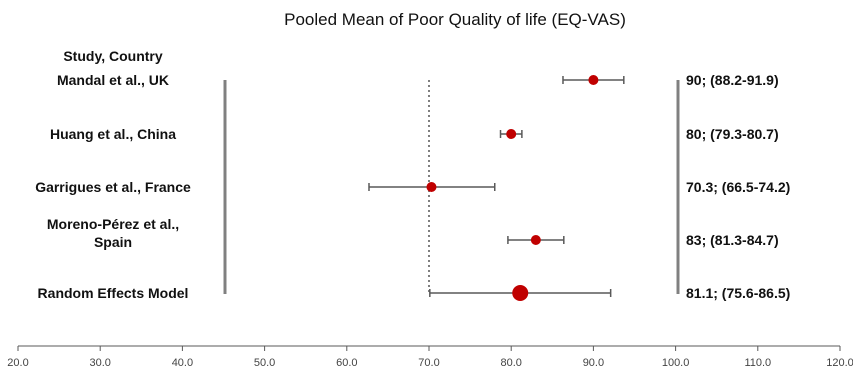 The width and height of the screenshot is (853, 370). What do you see at coordinates (414, 134) in the screenshot?
I see `study-row: Huang et al., China 80; (79.3-80.7)` at bounding box center [414, 134].